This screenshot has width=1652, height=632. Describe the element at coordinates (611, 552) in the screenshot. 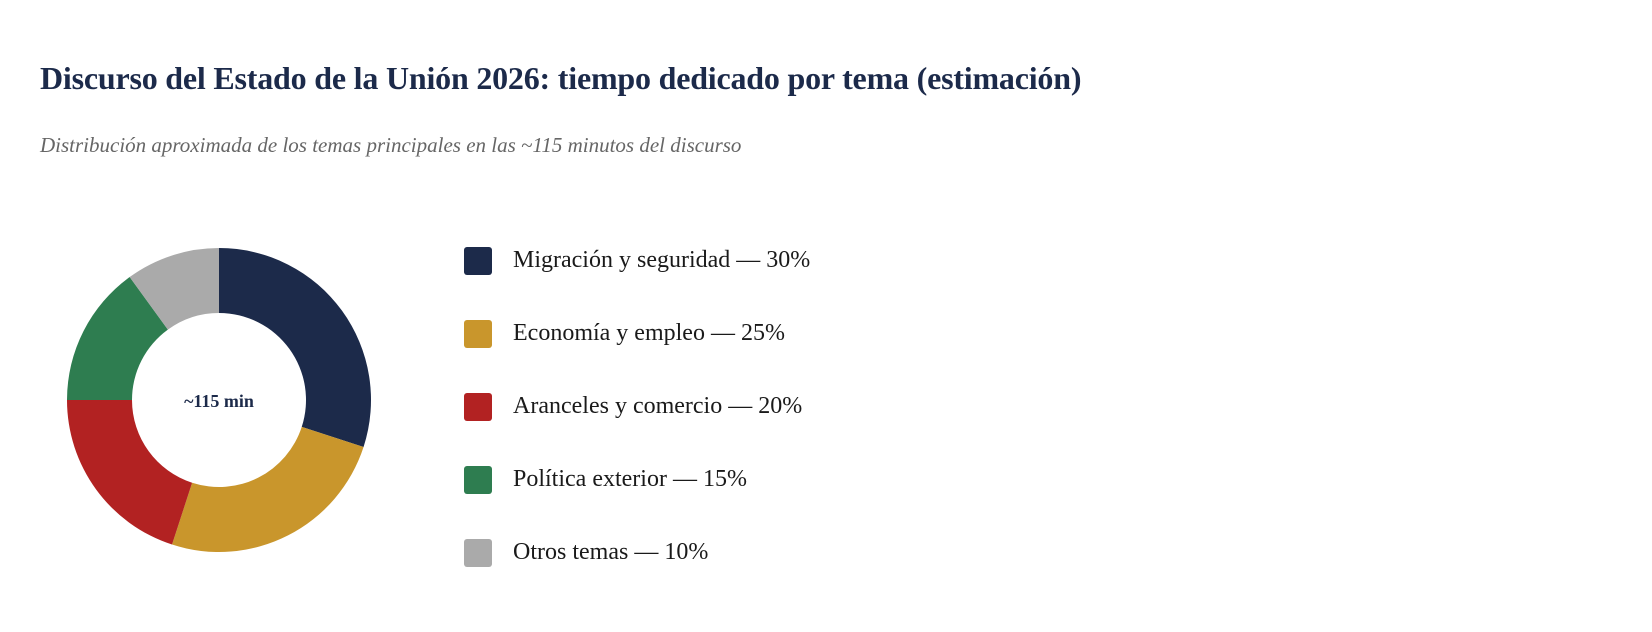

I see `legend-label: Otros temas — 10%` at that location.